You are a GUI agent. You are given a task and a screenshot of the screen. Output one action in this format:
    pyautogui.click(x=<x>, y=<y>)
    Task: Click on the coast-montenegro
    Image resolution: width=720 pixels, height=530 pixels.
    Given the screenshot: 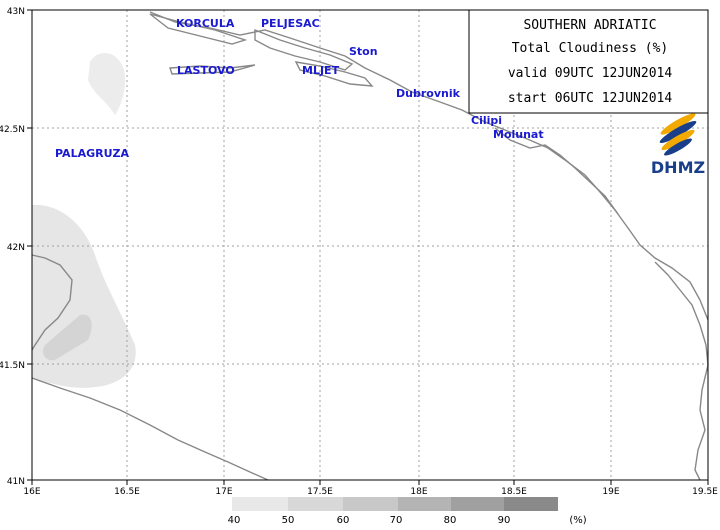 What is the action you would take?
    pyautogui.click(x=556, y=171)
    